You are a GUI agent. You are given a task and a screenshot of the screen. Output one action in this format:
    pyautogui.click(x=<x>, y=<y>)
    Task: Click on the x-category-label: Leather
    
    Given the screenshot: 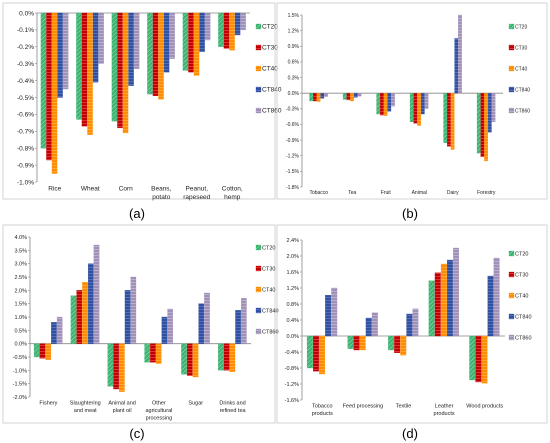 What is the action you would take?
    pyautogui.click(x=444, y=407)
    